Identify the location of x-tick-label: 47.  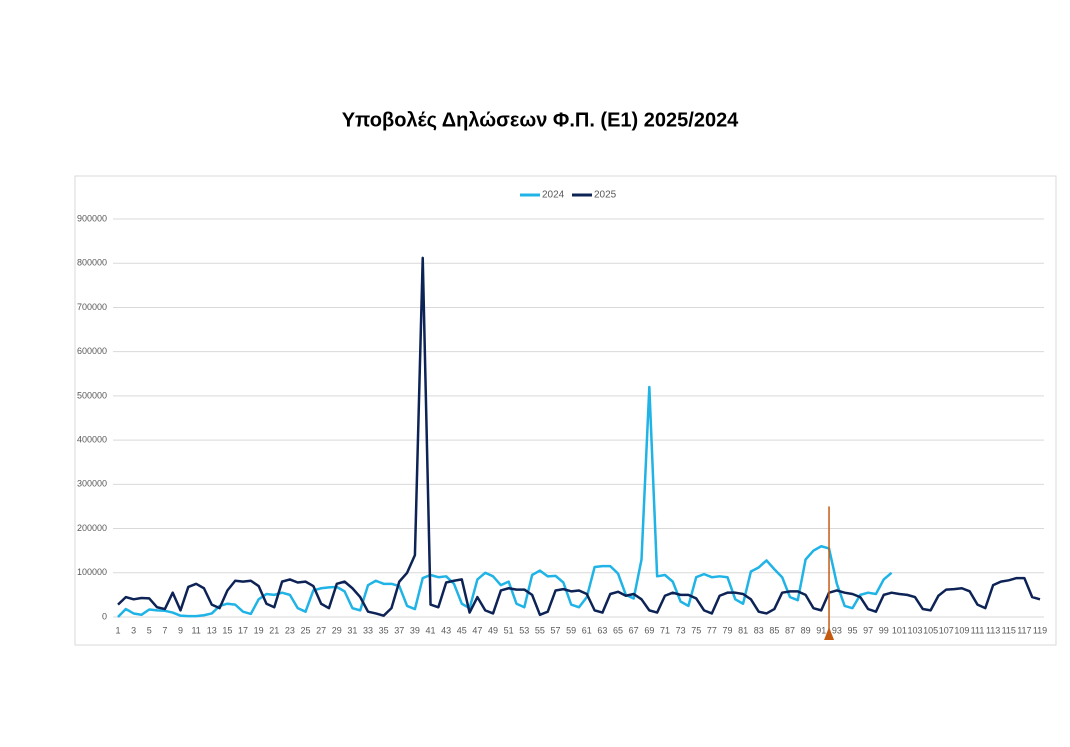
(477, 630).